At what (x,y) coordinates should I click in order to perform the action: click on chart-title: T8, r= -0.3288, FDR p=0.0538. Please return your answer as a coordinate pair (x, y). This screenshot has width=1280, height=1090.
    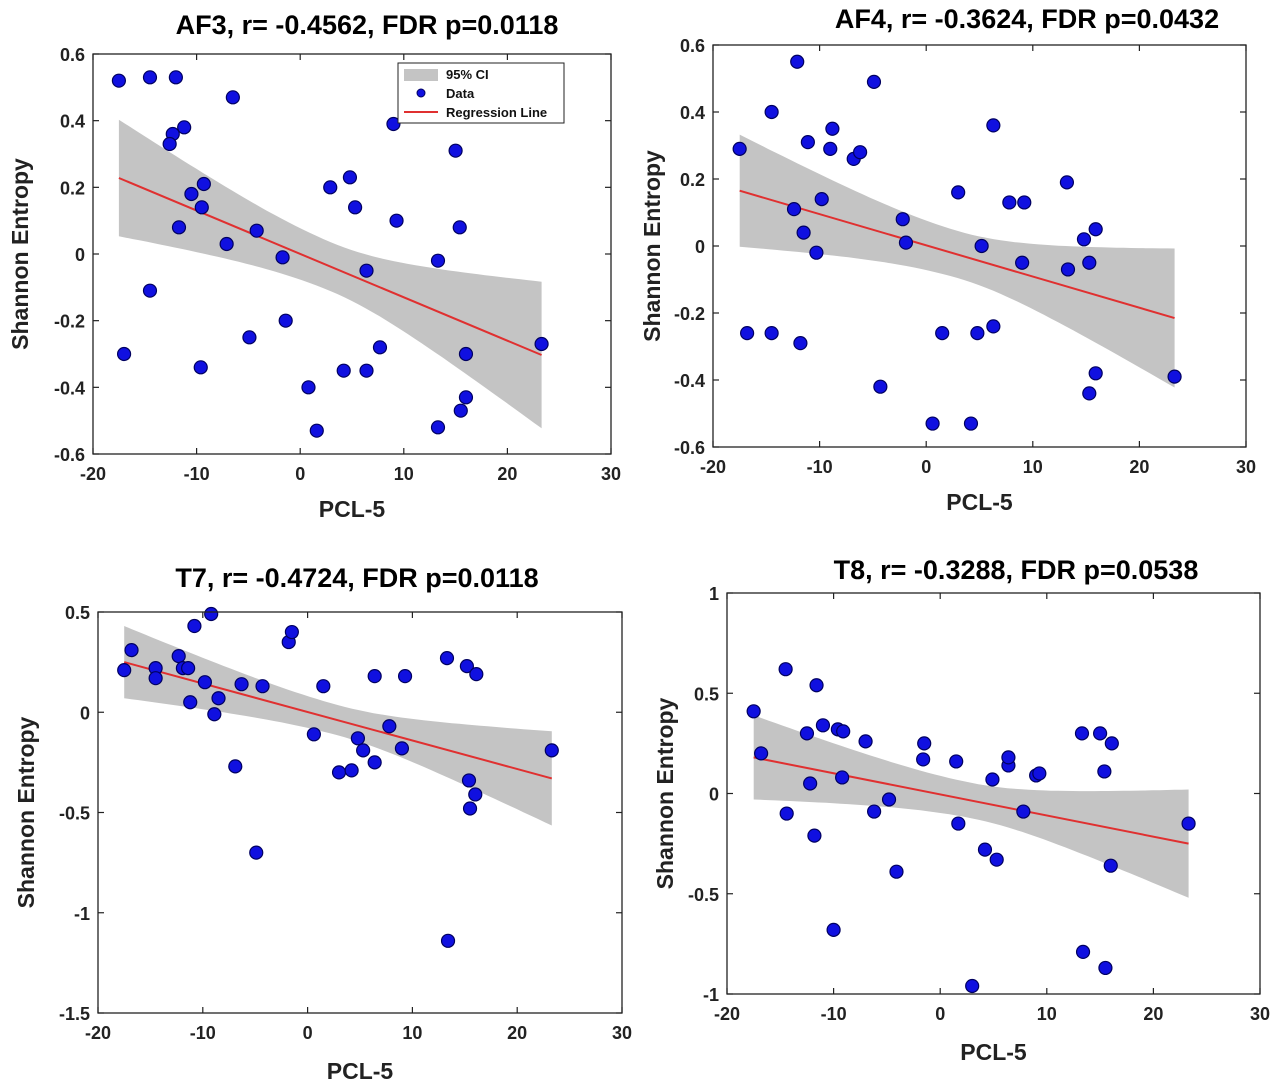
    Looking at the image, I should click on (1016, 570).